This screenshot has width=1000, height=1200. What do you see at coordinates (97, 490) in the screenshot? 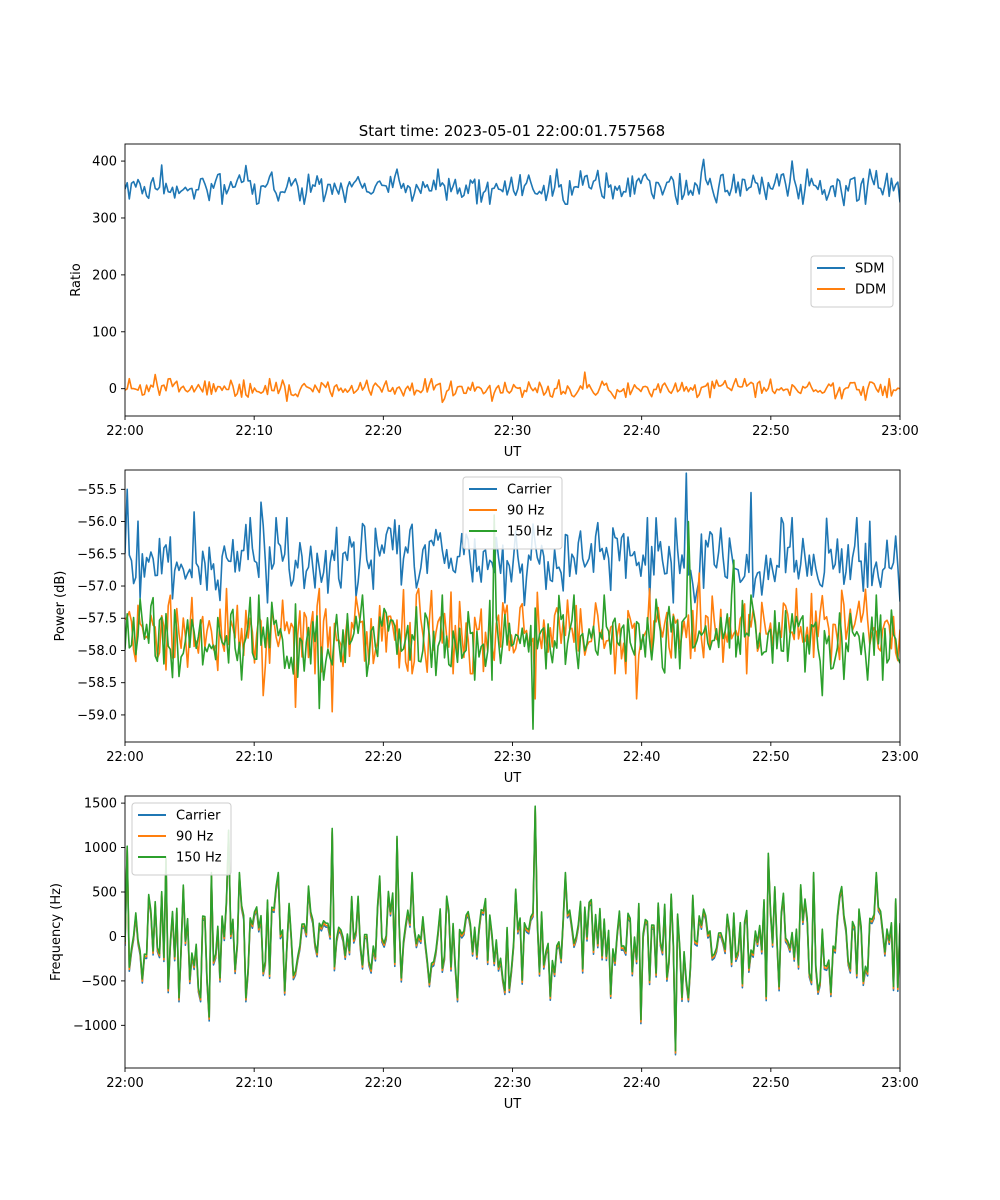
I see `y-tick-label: −55.5` at bounding box center [97, 490].